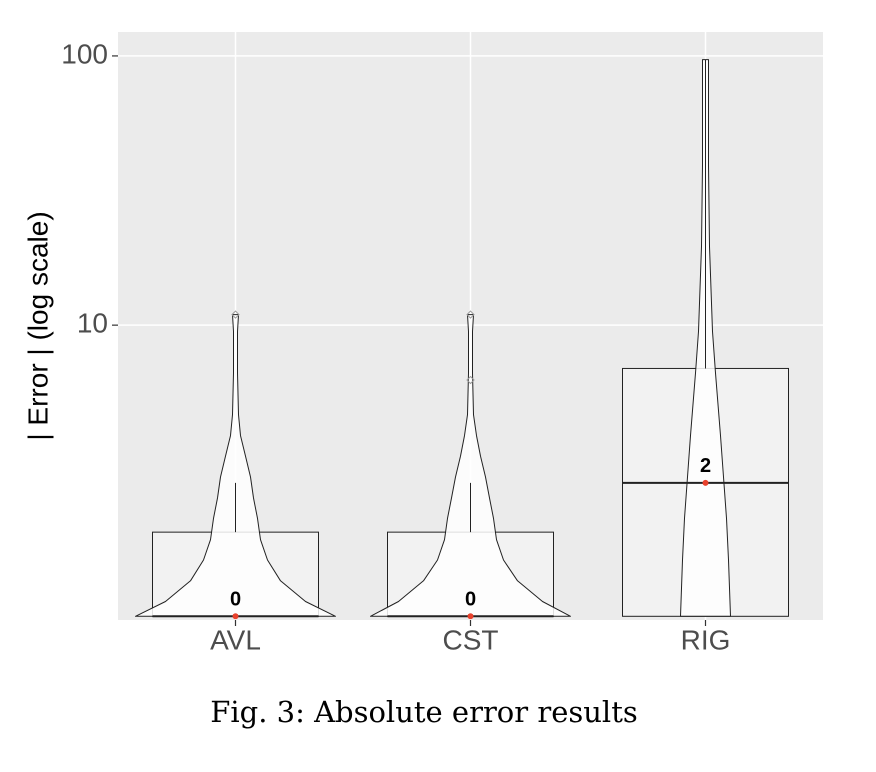 This screenshot has height=772, width=876. What do you see at coordinates (705, 466) in the screenshot?
I see `median-label: 2` at bounding box center [705, 466].